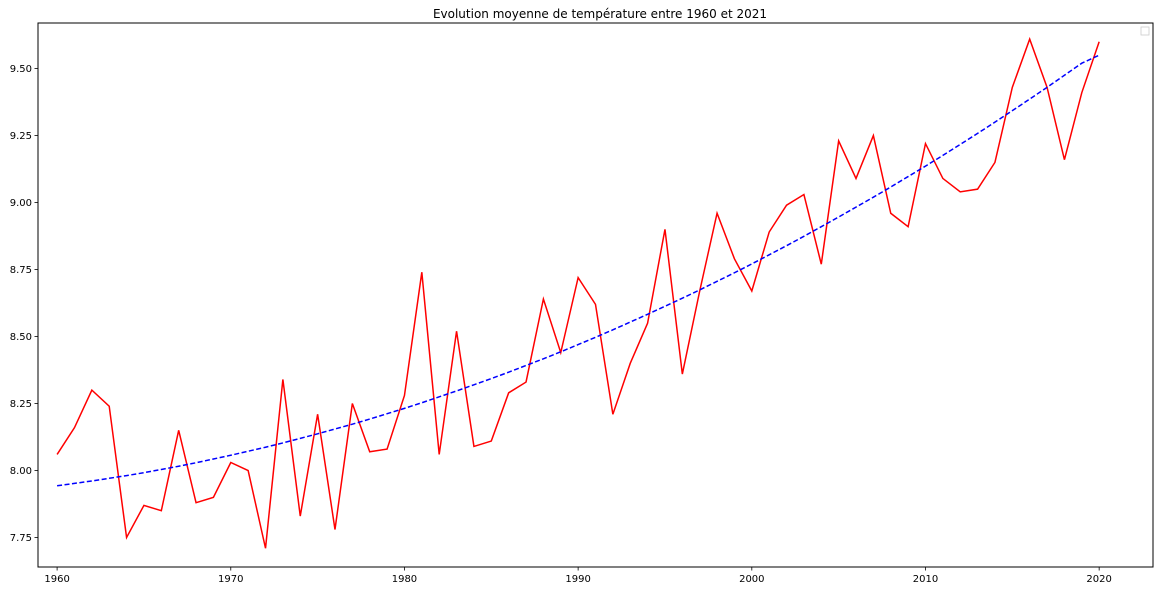  Describe the element at coordinates (751, 579) in the screenshot. I see `x-tick-label: 2000` at that location.